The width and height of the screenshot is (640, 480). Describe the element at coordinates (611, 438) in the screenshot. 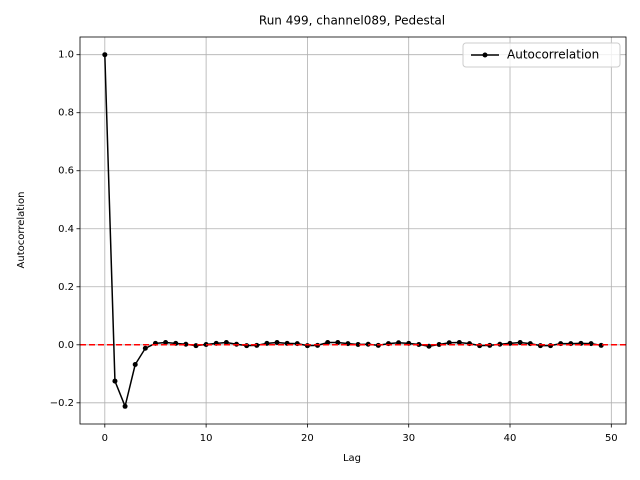

I see `x-tick-label: 50` at that location.